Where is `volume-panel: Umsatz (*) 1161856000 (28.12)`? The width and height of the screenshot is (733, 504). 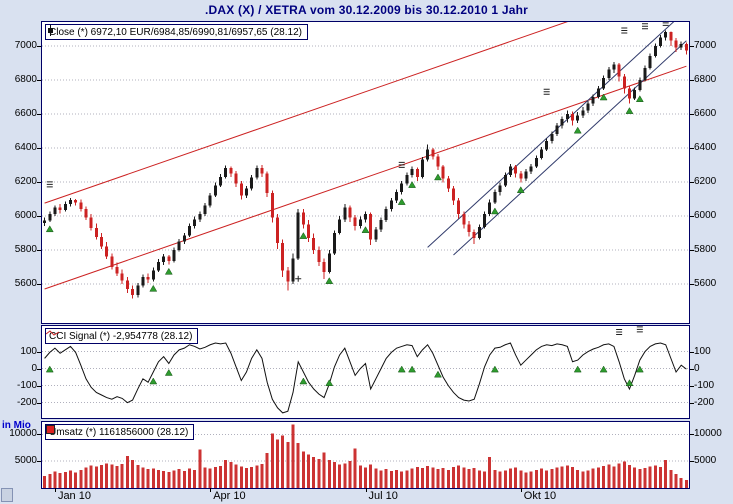 volume-panel: Umsatz (*) 1161856000 (28.12) is located at coordinates (365, 455).